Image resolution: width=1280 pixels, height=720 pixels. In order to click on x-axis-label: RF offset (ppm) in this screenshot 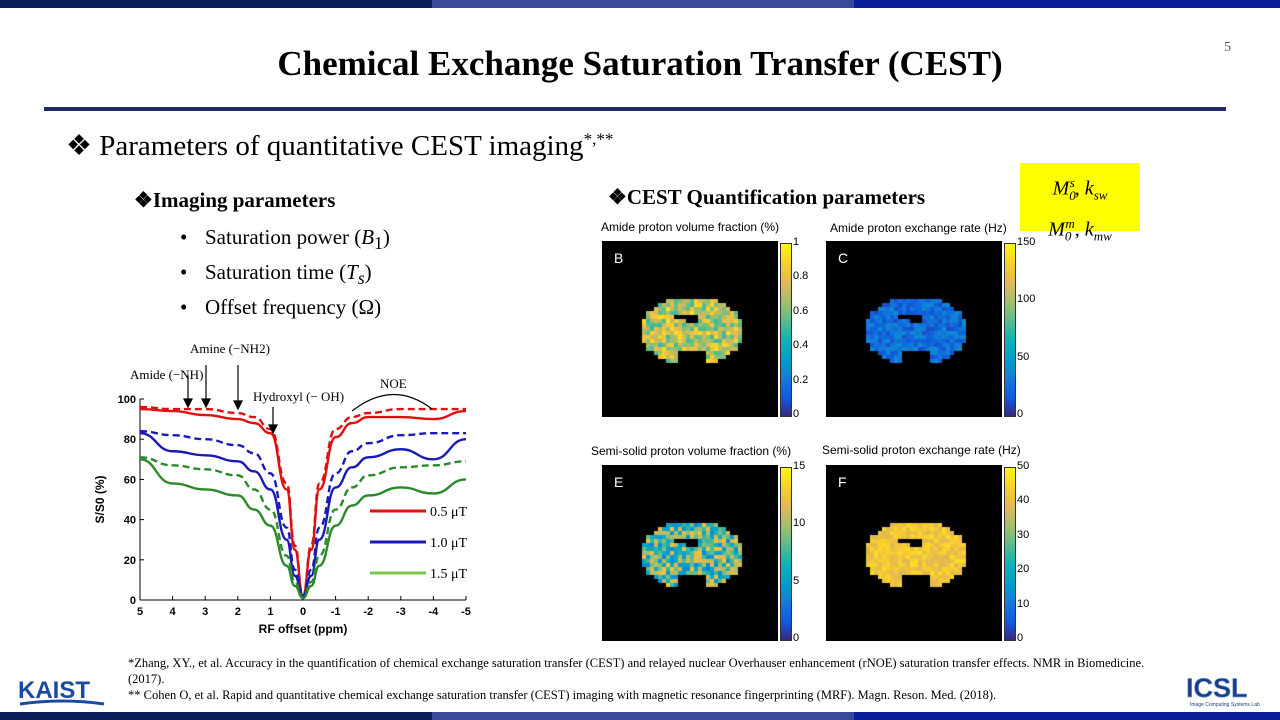, I will do `click(303, 629)`.